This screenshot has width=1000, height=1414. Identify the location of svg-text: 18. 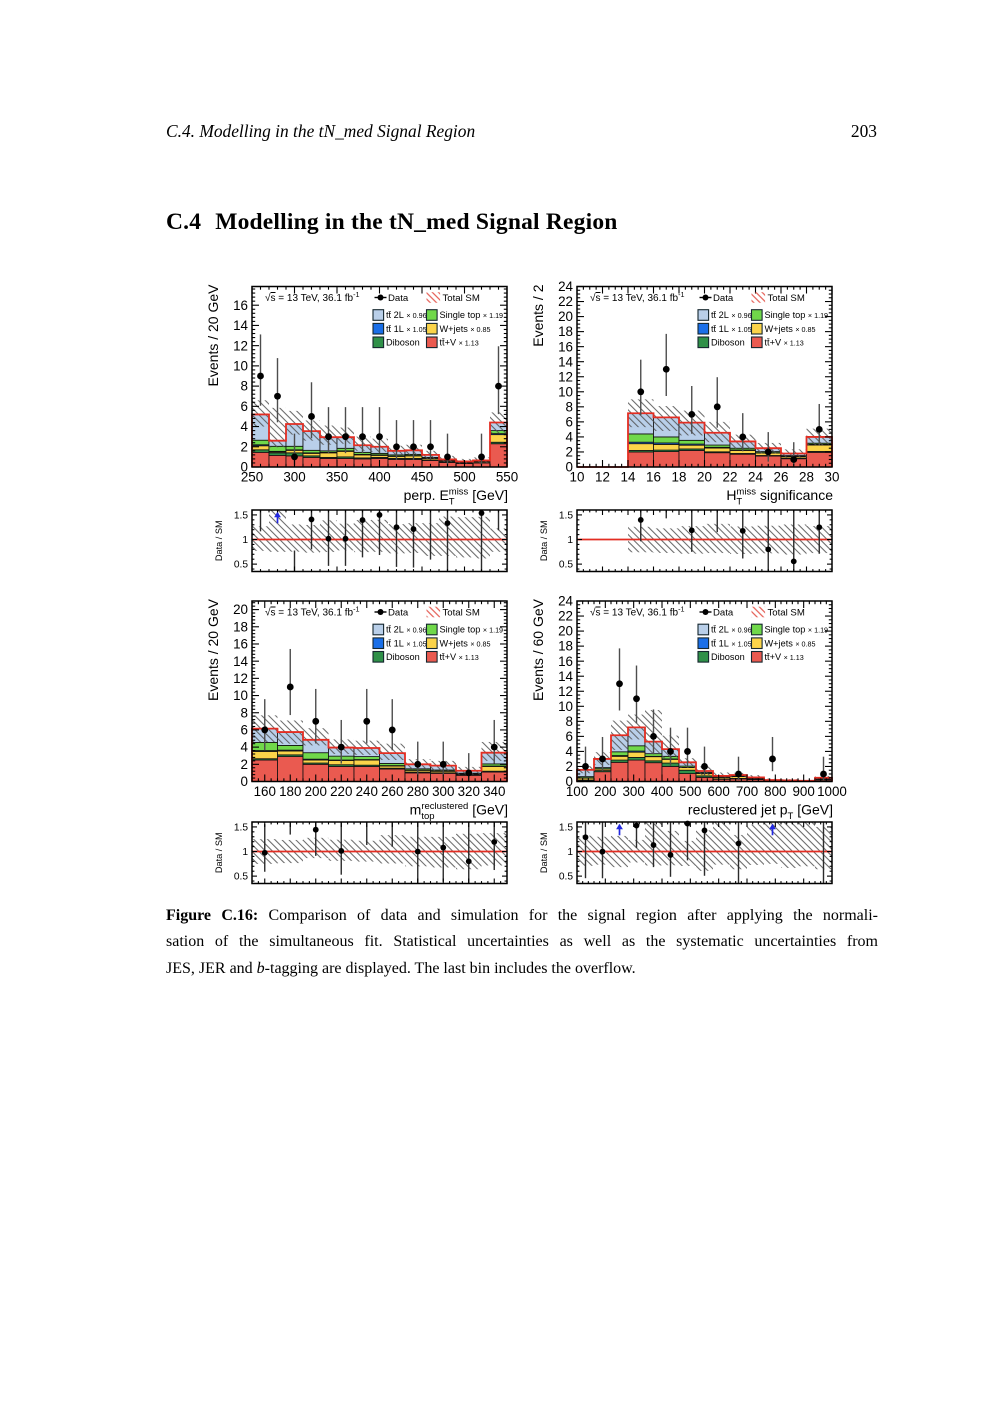
(679, 477).